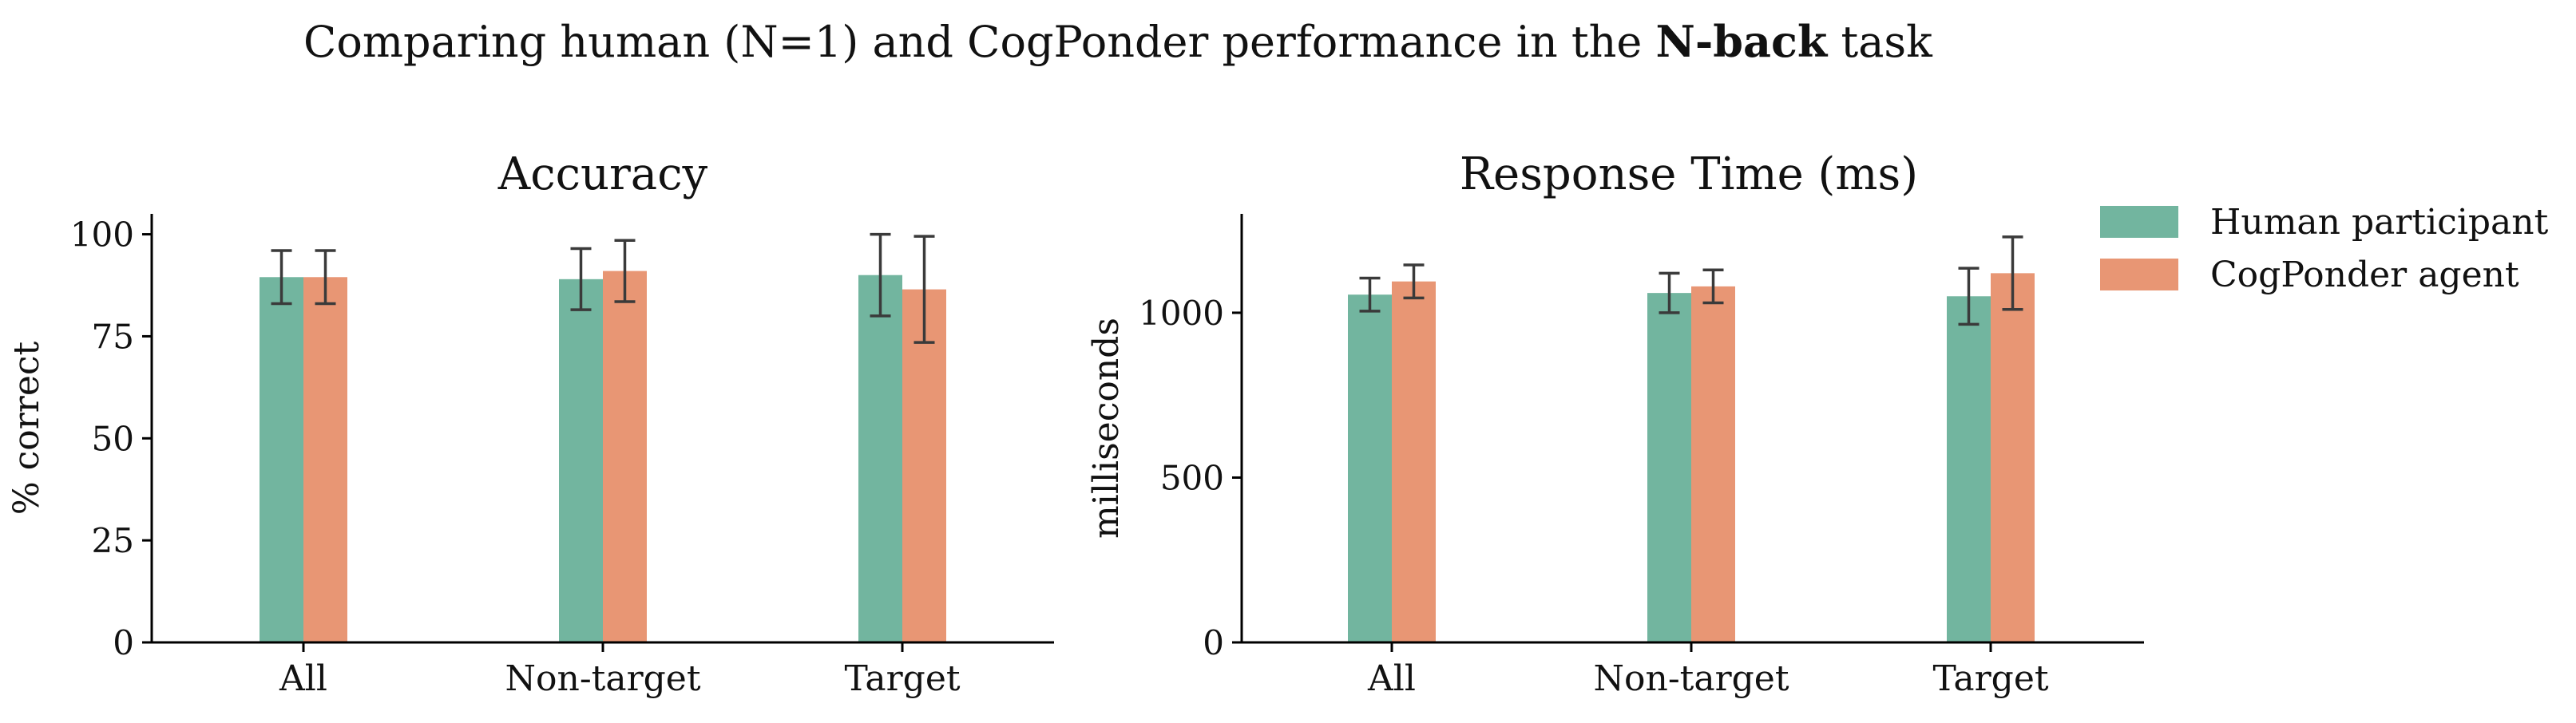  What do you see at coordinates (1691, 678) in the screenshot?
I see `rt-x-tick-label: Non-target` at bounding box center [1691, 678].